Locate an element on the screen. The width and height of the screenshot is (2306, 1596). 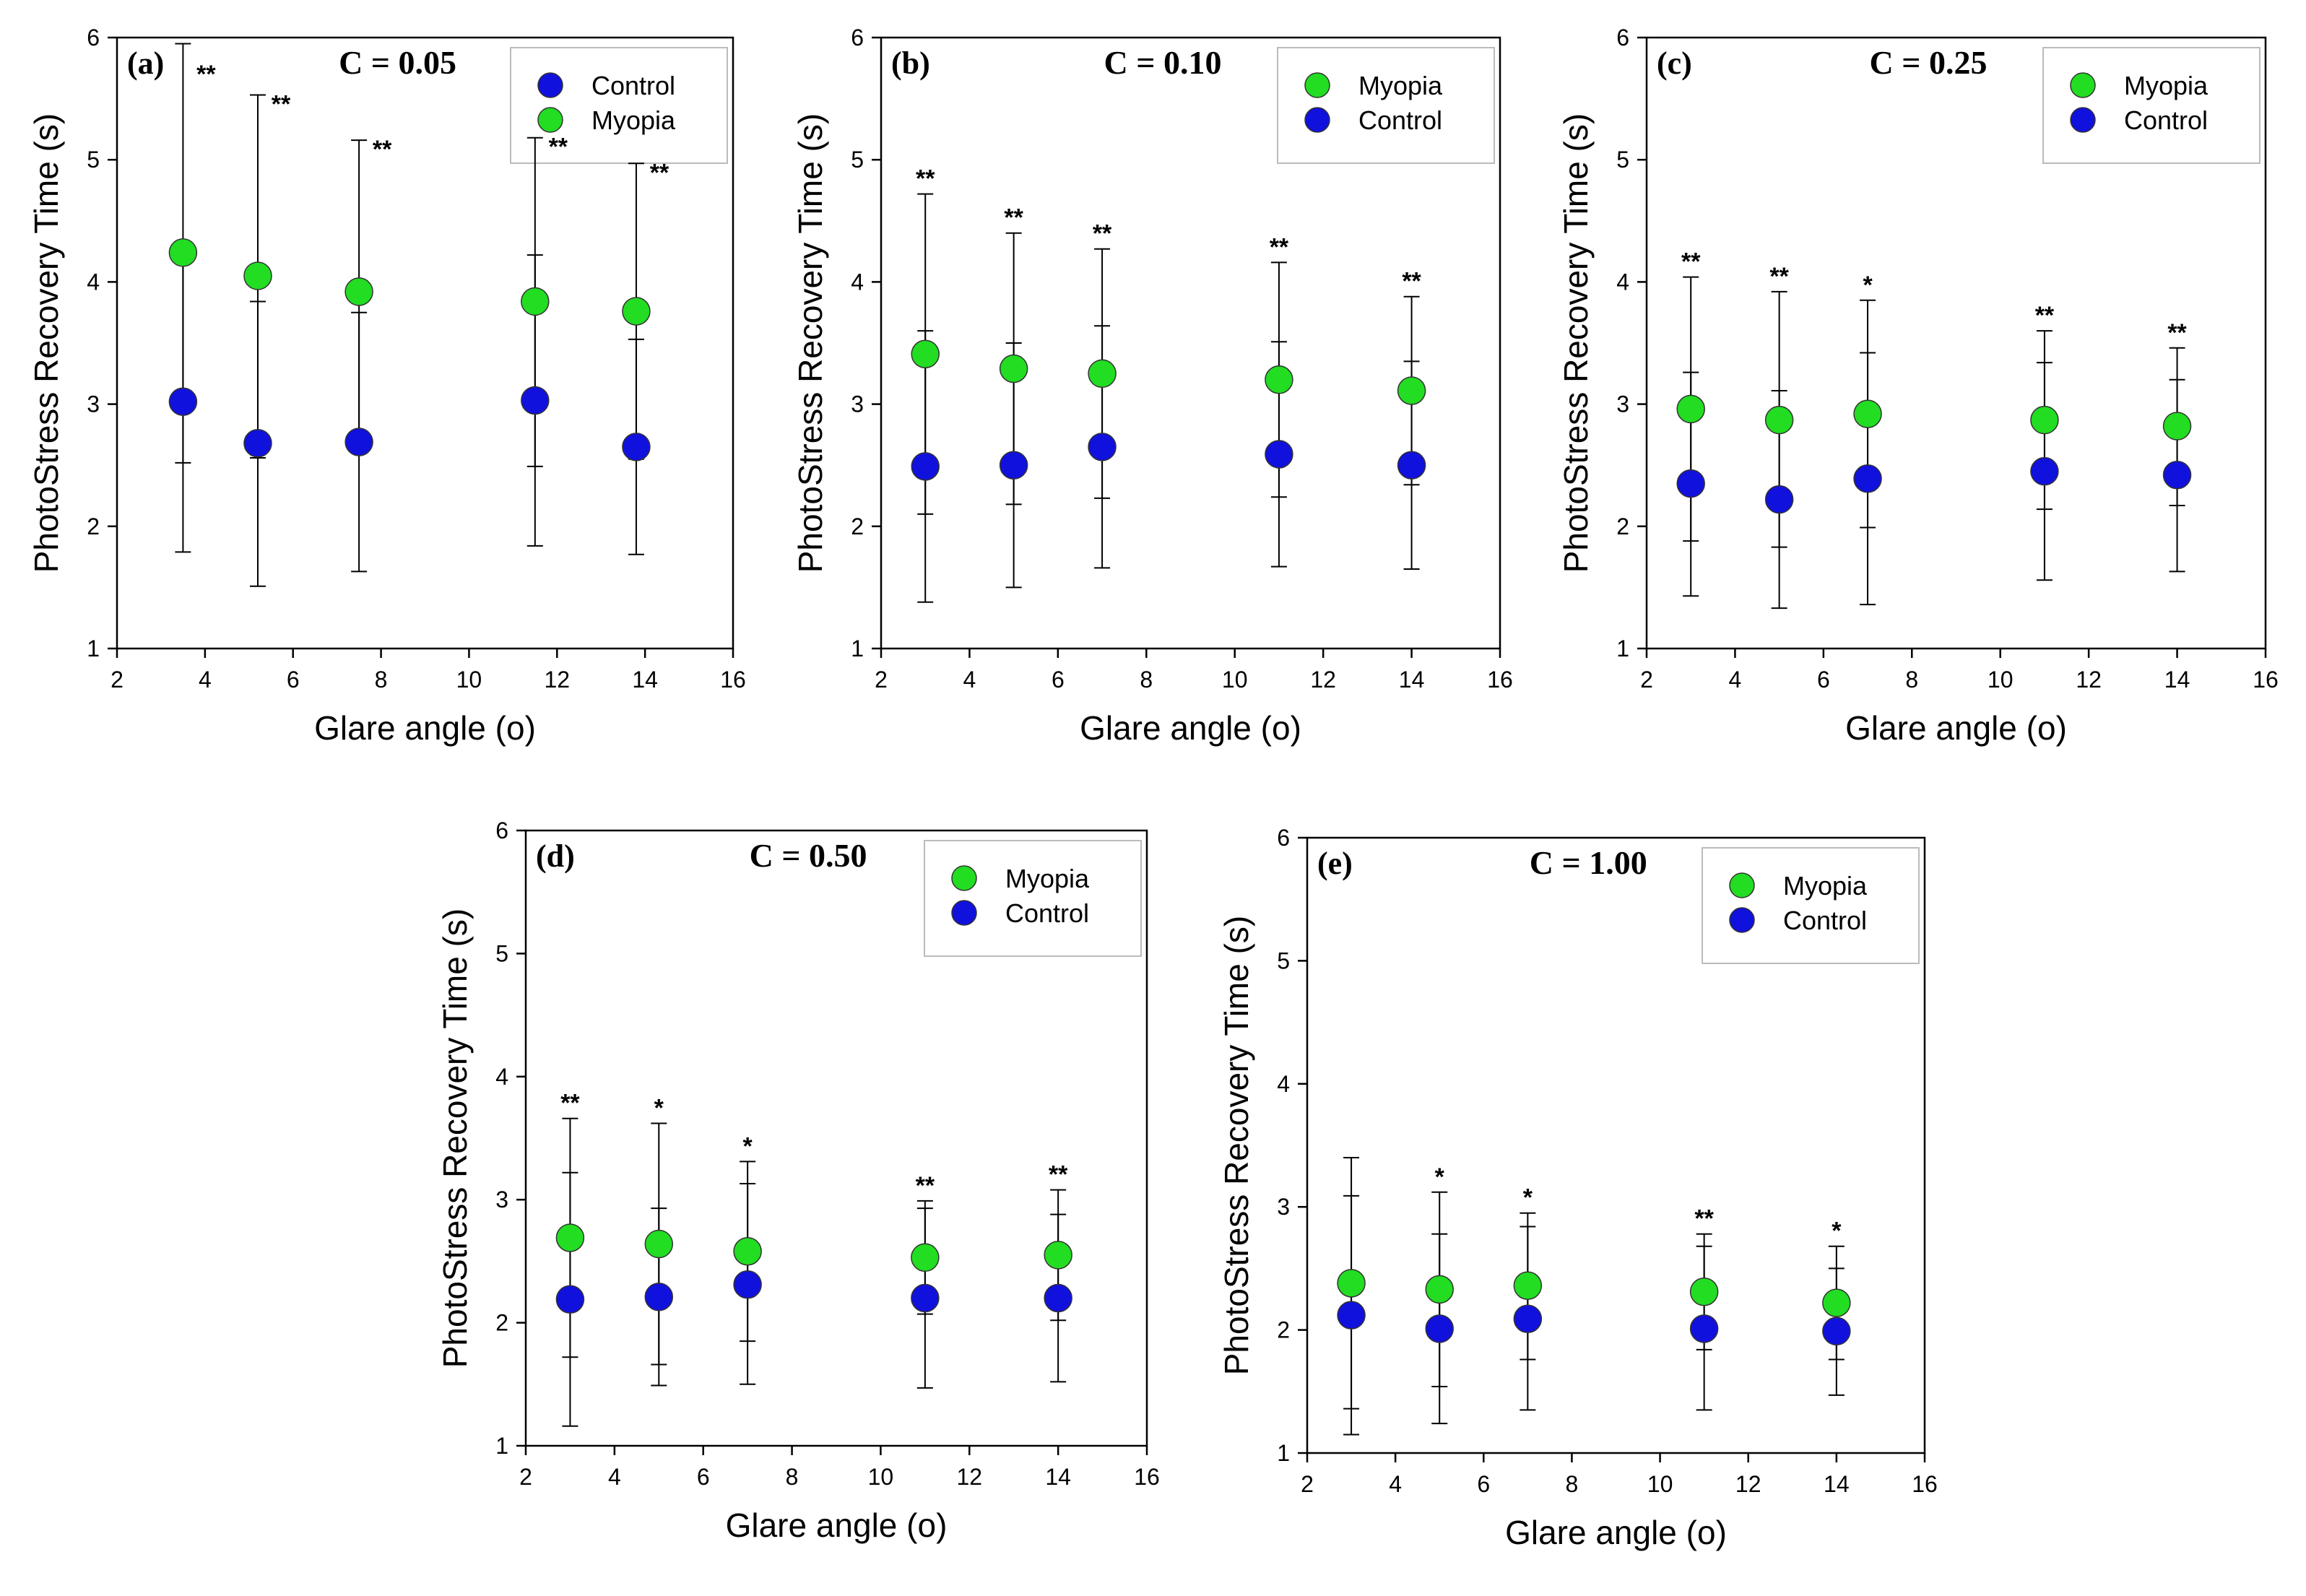
contrast-label: C = 0.50 is located at coordinates (809, 855).